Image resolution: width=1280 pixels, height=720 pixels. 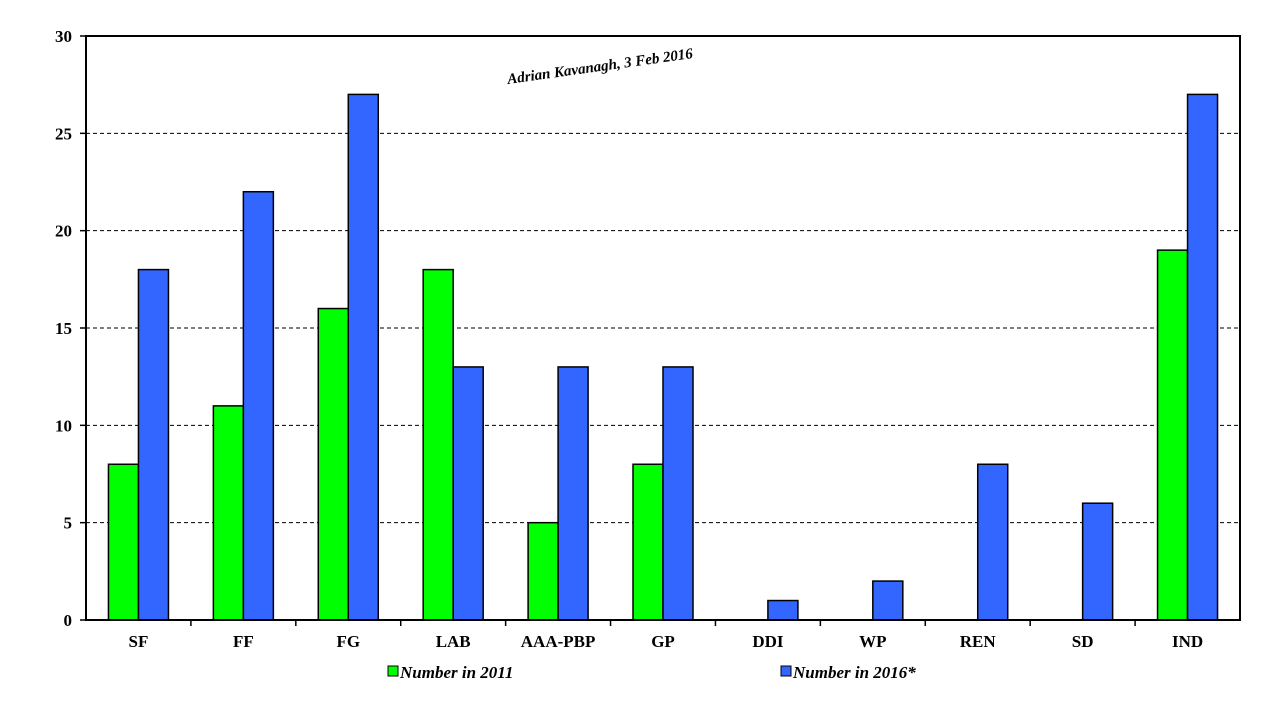 What do you see at coordinates (123, 542) in the screenshot?
I see `bar-2011-sf` at bounding box center [123, 542].